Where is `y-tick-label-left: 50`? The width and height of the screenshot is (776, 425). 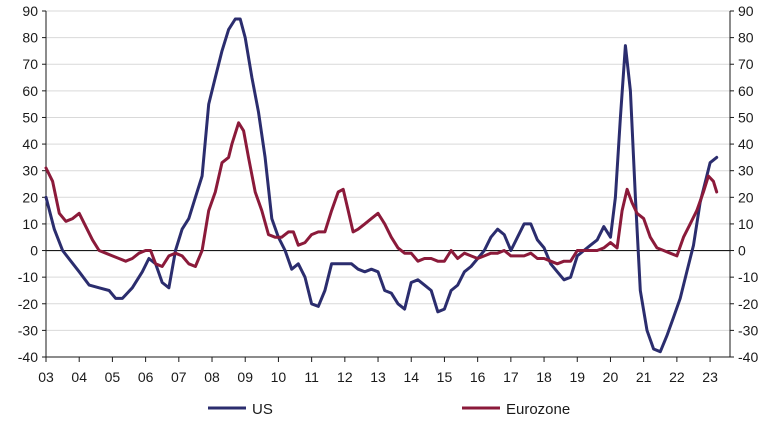
y-tick-label-left: 50 is located at coordinates (30, 117).